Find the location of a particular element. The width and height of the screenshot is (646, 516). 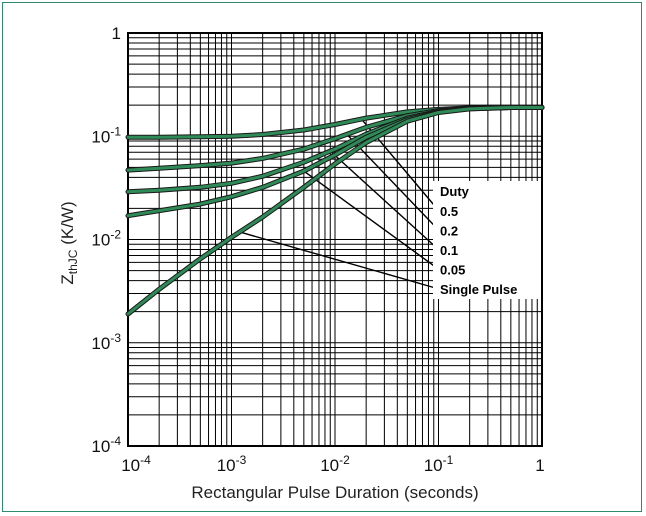

x-tick-label: 10⁻¹ is located at coordinates (439, 464).